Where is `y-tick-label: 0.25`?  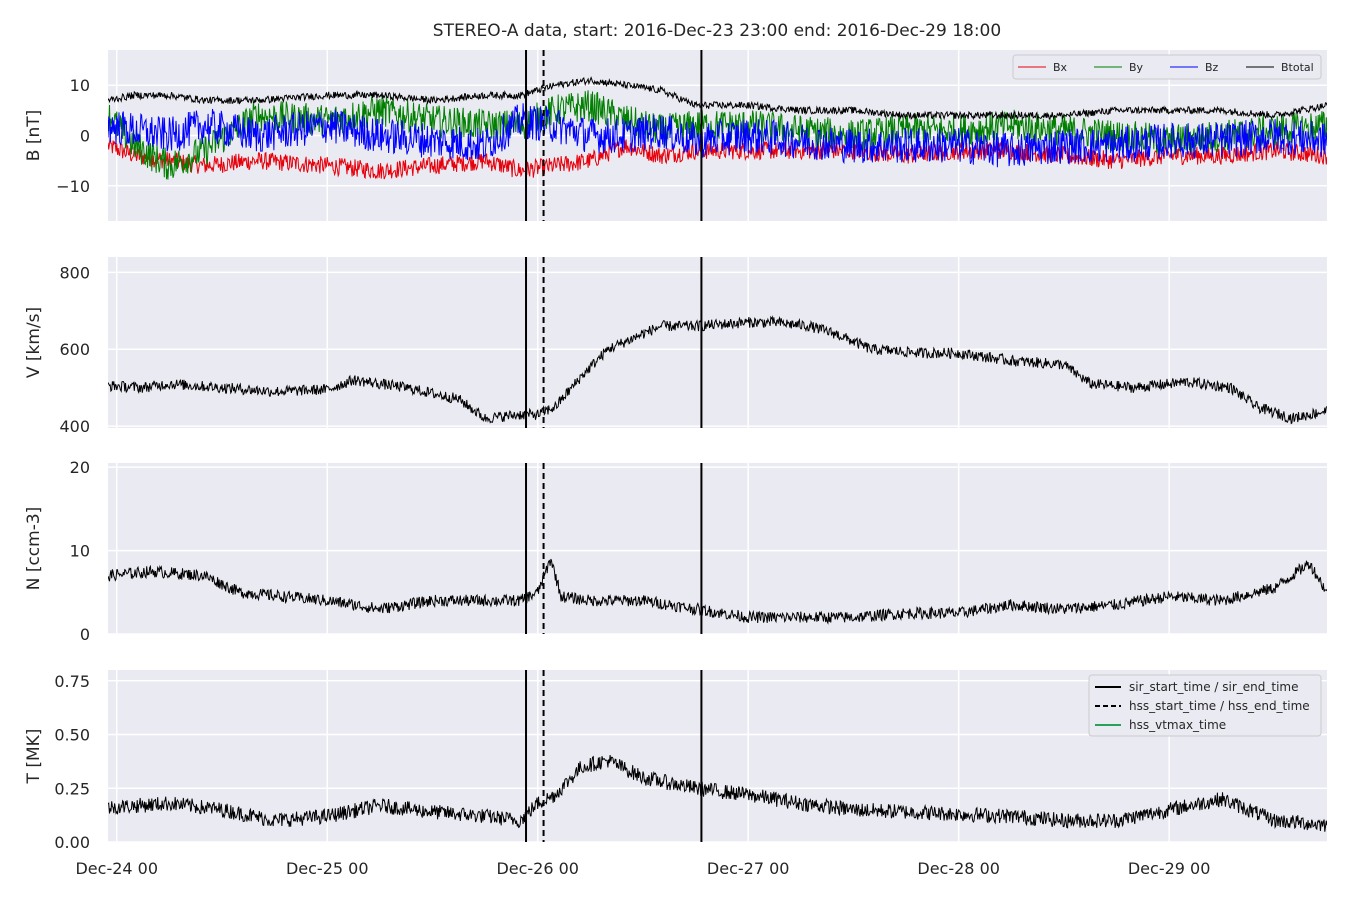 y-tick-label: 0.25 is located at coordinates (72, 788).